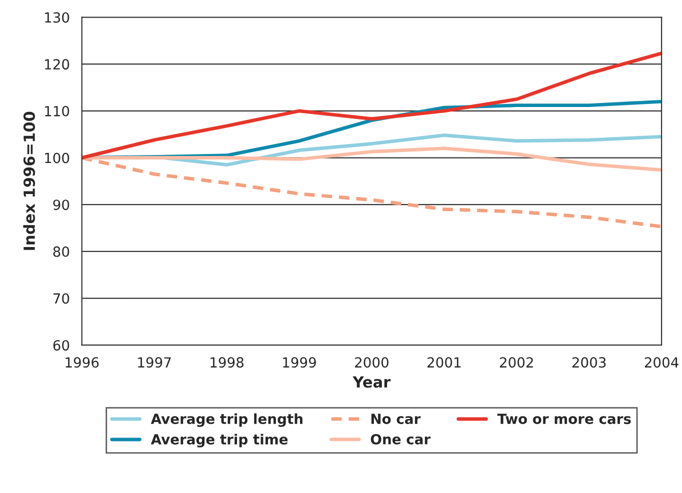 Image resolution: width=682 pixels, height=493 pixels. Describe the element at coordinates (227, 362) in the screenshot. I see `x-tick-label: 1998` at that location.